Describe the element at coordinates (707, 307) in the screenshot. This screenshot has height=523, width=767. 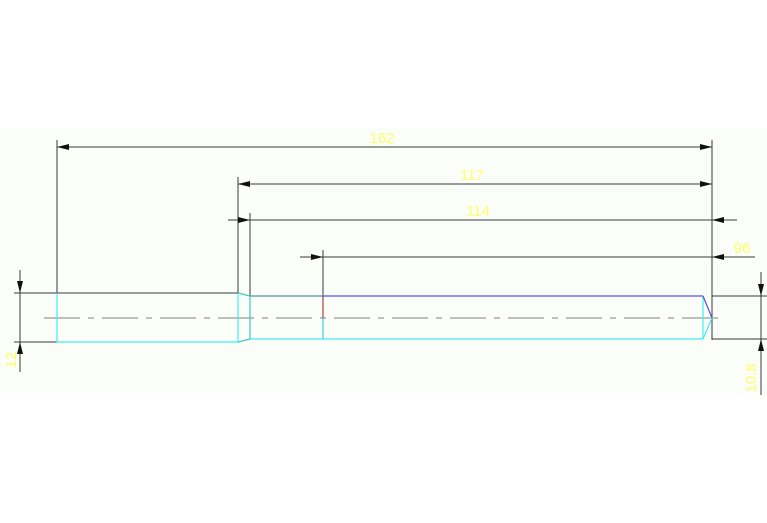
I see `shaft-chamfer-top` at that location.